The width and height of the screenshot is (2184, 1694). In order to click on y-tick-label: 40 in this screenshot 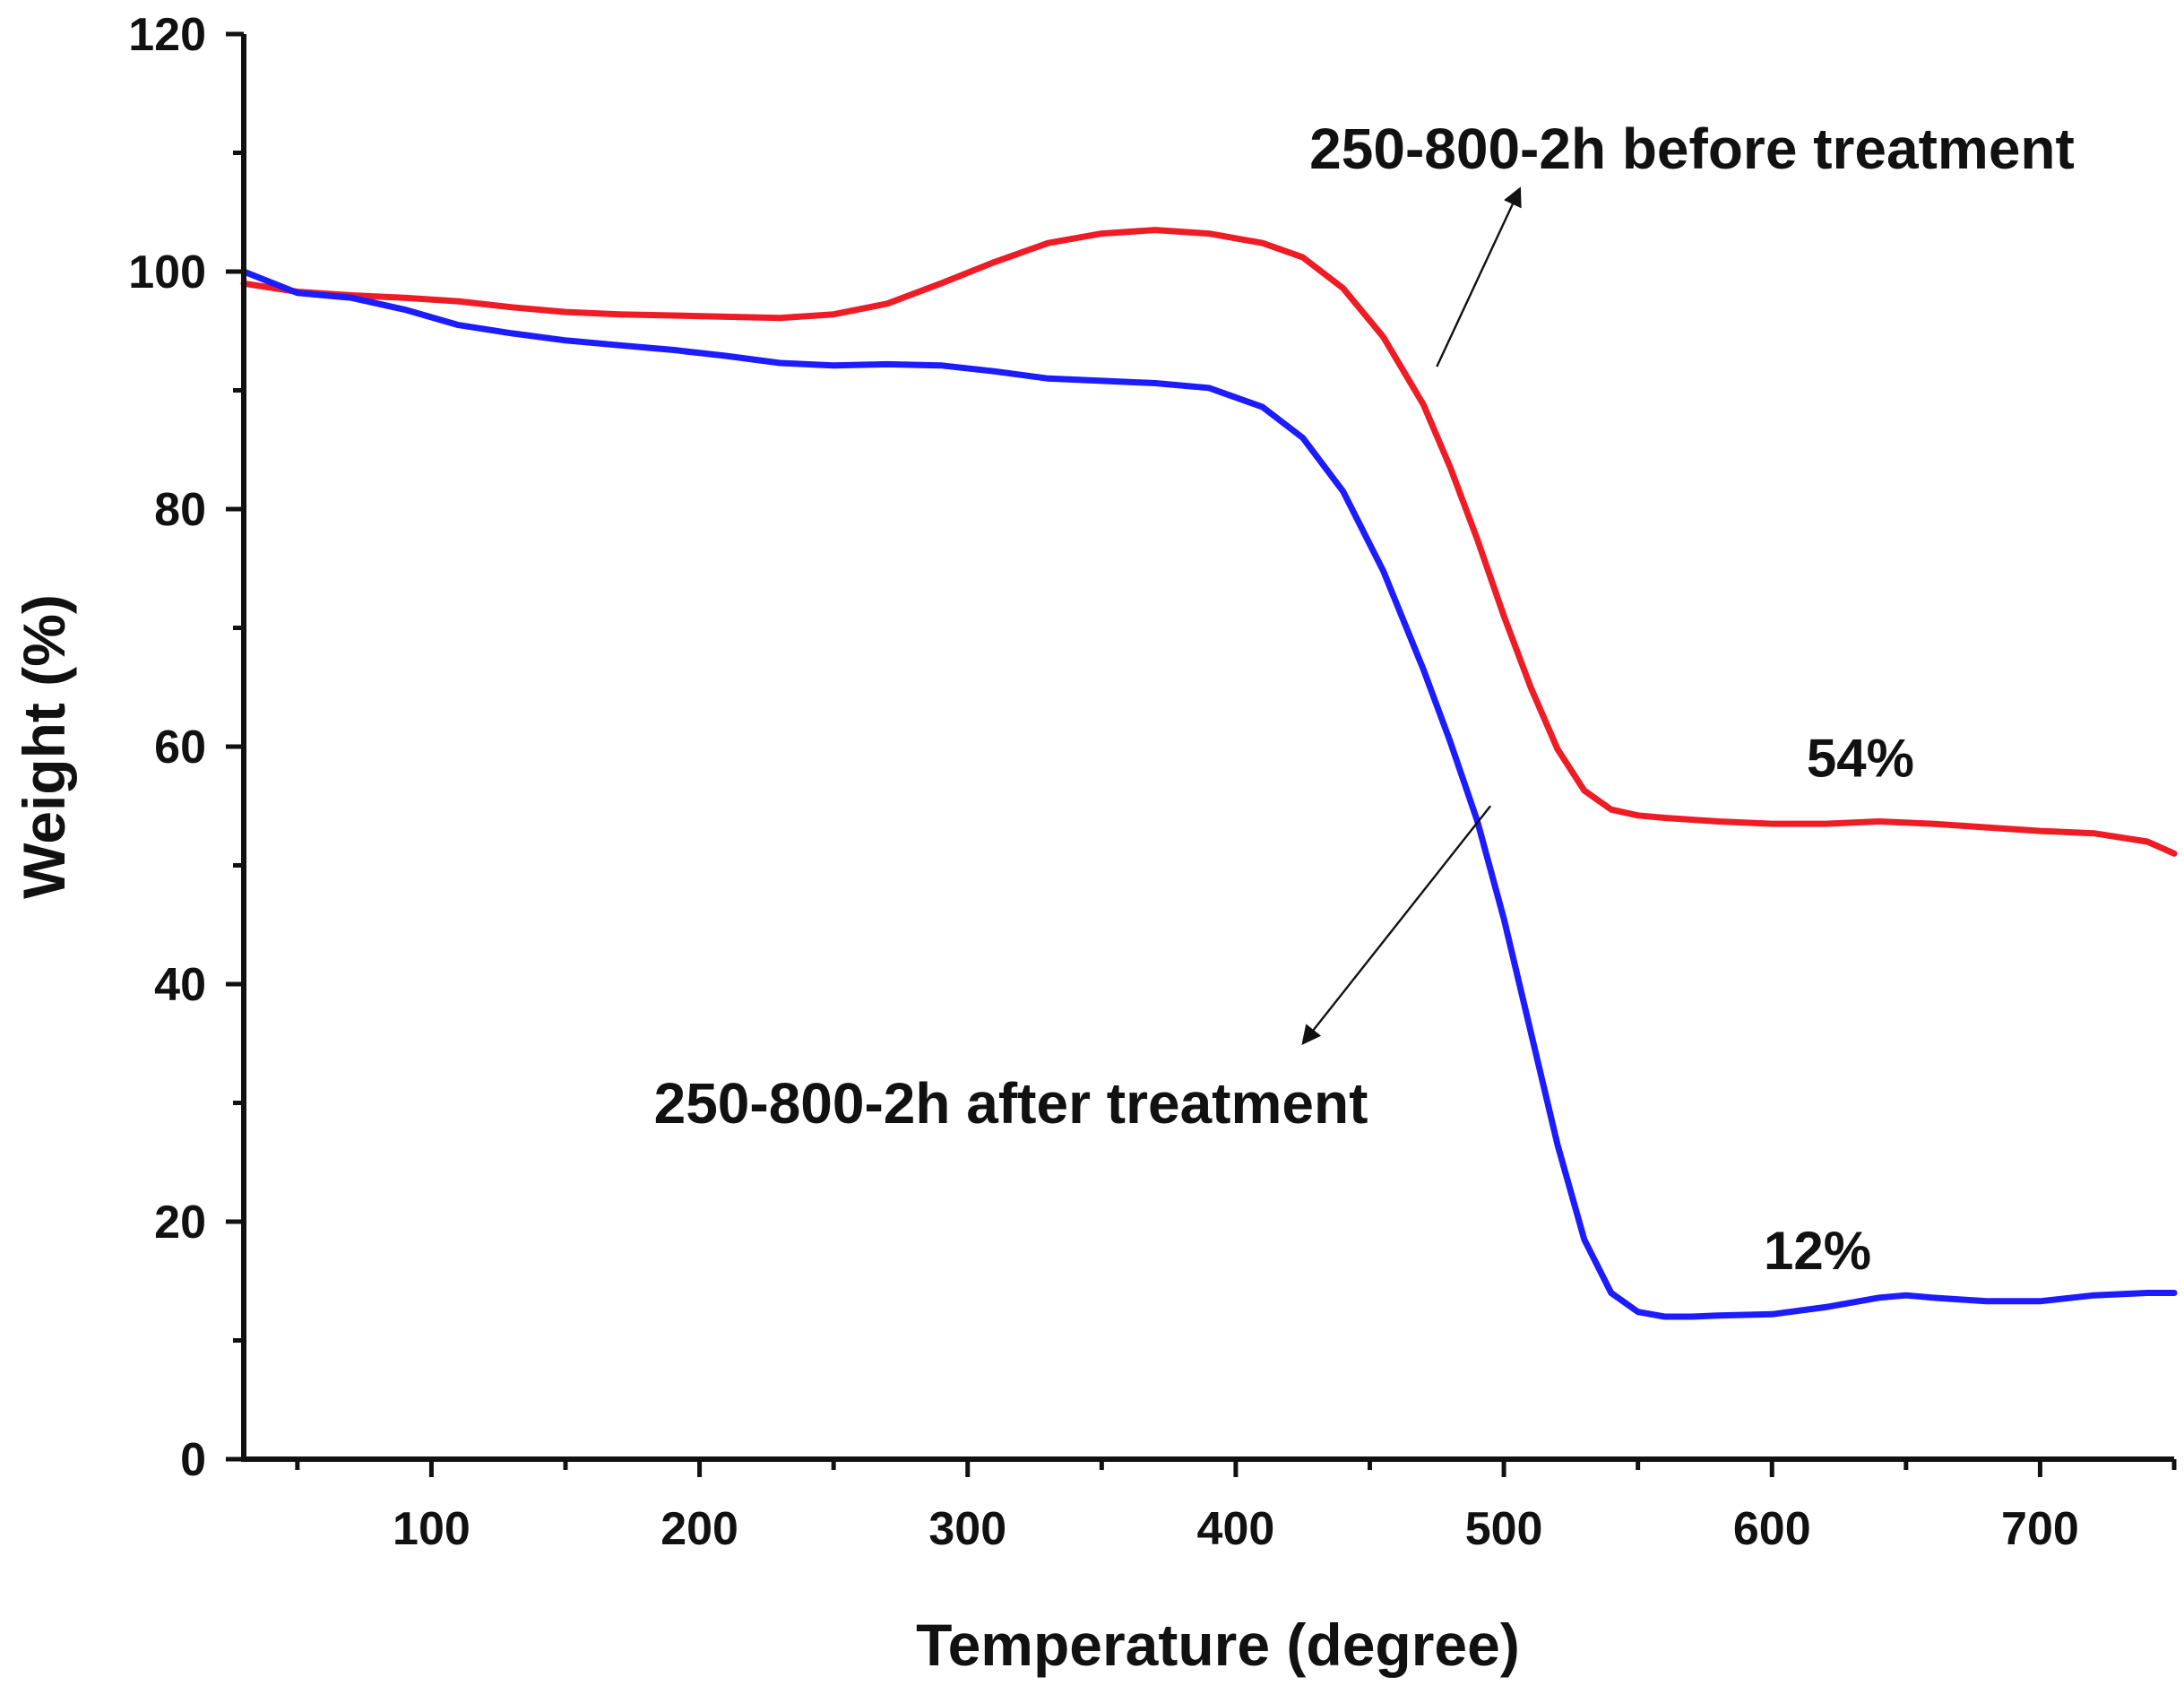, I will do `click(180, 985)`.